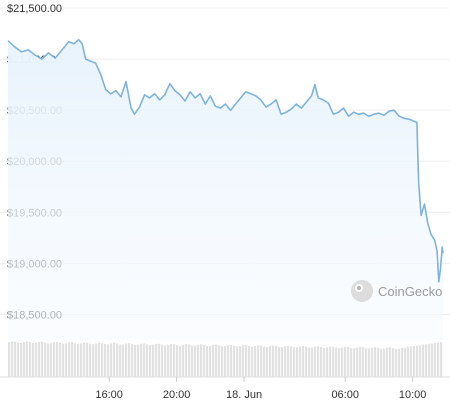  I want to click on x-tick-label: 18. Jun, so click(244, 395).